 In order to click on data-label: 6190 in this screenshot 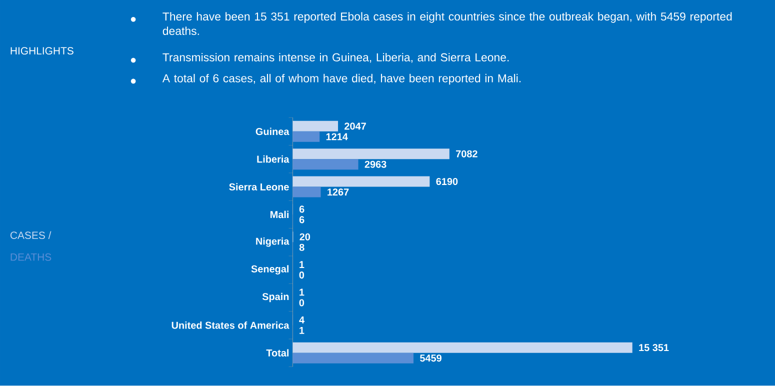, I will do `click(447, 182)`.